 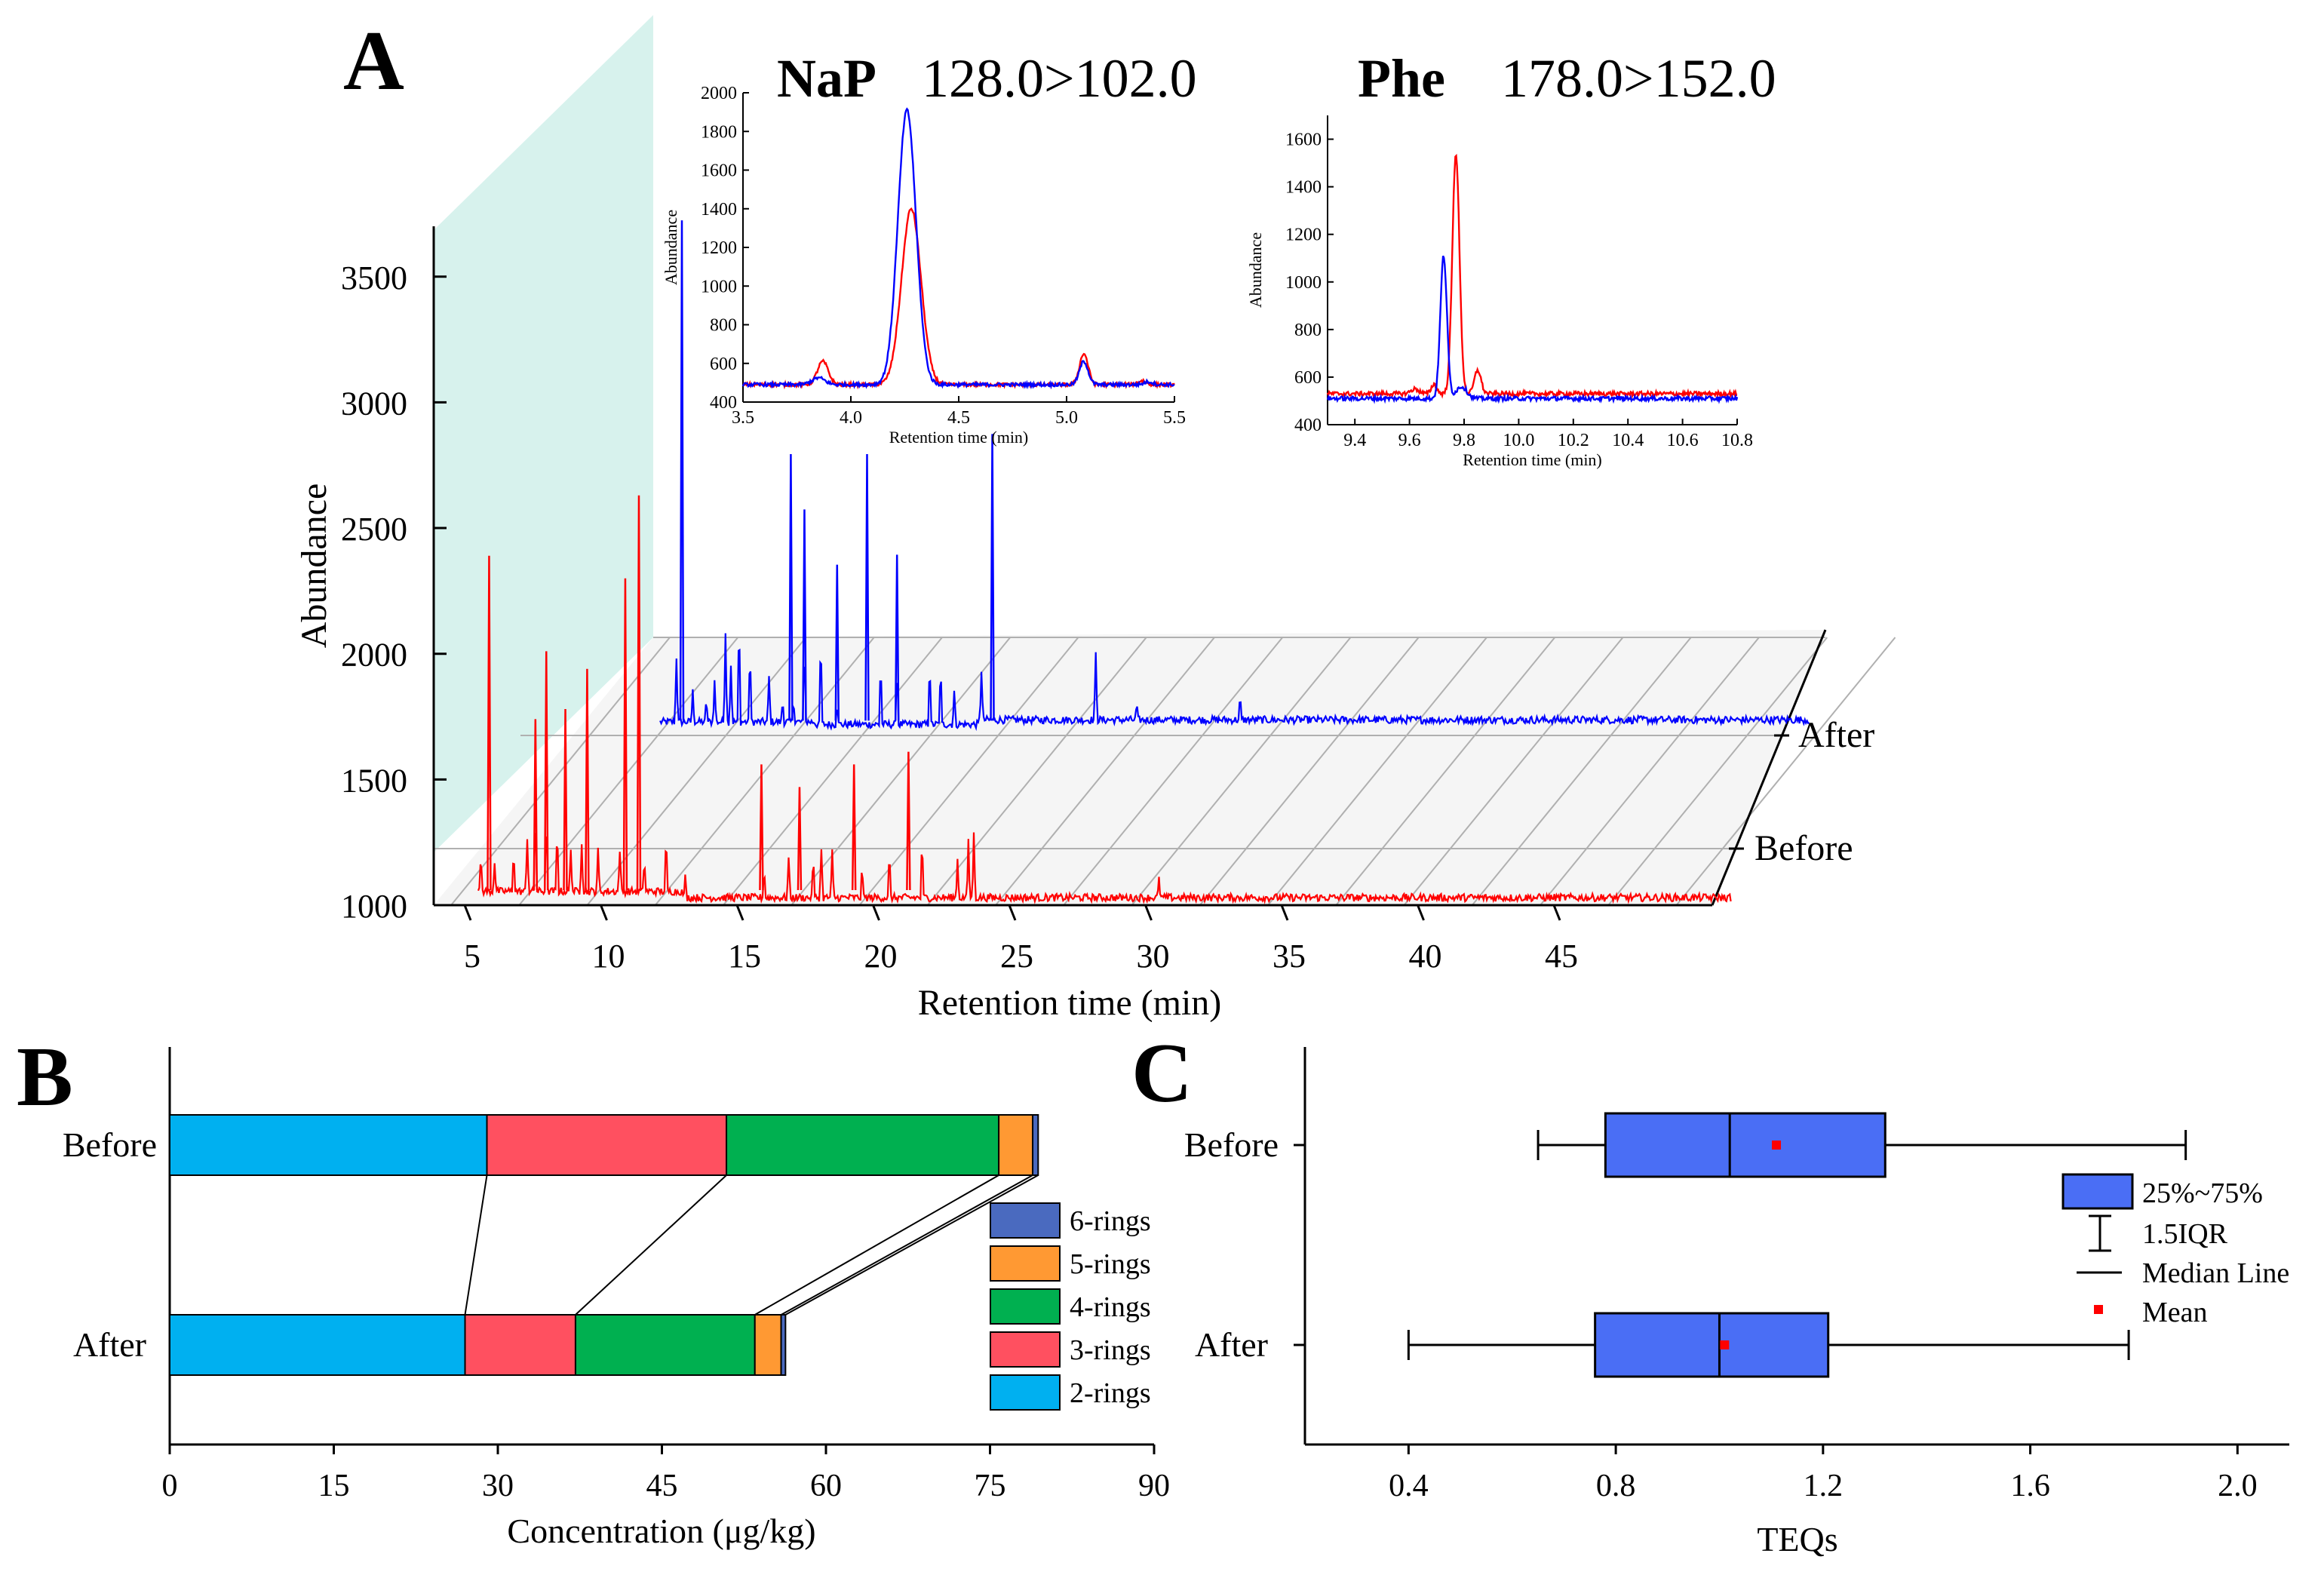 I want to click on b-connector, so click(x=876, y=1245).